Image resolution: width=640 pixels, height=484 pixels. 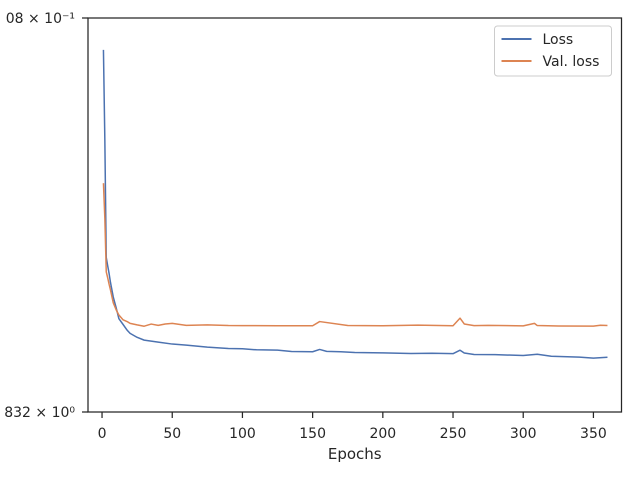 What do you see at coordinates (312, 434) in the screenshot?
I see `x-tick-label: 150` at bounding box center [312, 434].